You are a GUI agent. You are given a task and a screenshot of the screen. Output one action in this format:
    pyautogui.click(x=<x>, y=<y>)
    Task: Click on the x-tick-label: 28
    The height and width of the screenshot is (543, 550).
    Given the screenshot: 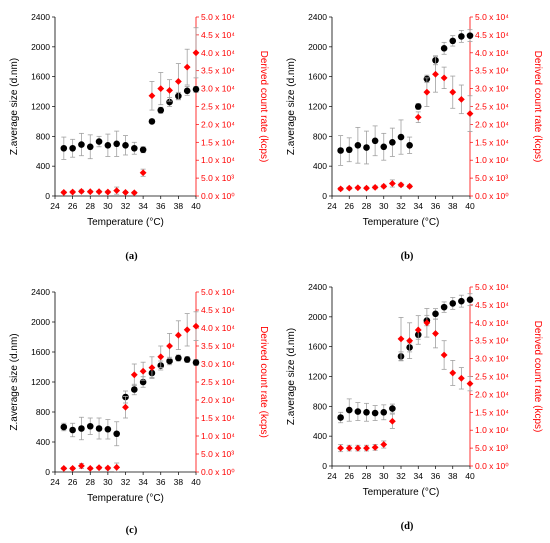 What is the action you would take?
    pyautogui.click(x=367, y=206)
    